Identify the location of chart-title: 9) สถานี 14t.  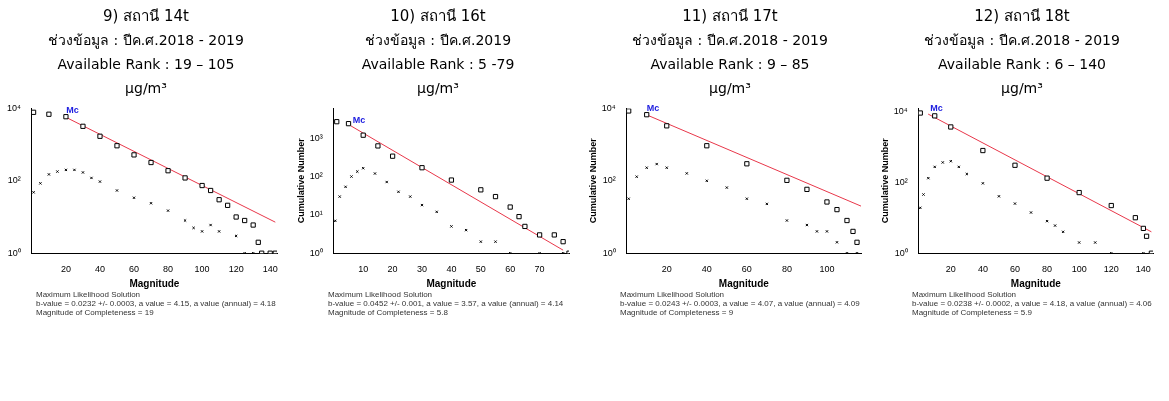
(146, 16).